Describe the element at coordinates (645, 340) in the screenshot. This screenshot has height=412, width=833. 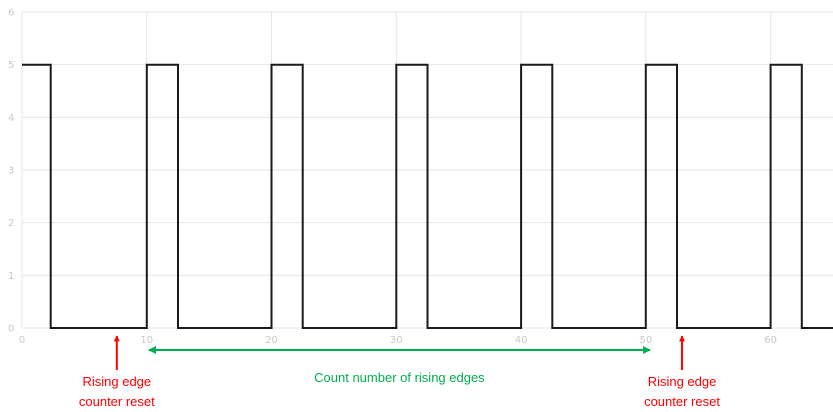
I see `x-tick-label: 50` at that location.